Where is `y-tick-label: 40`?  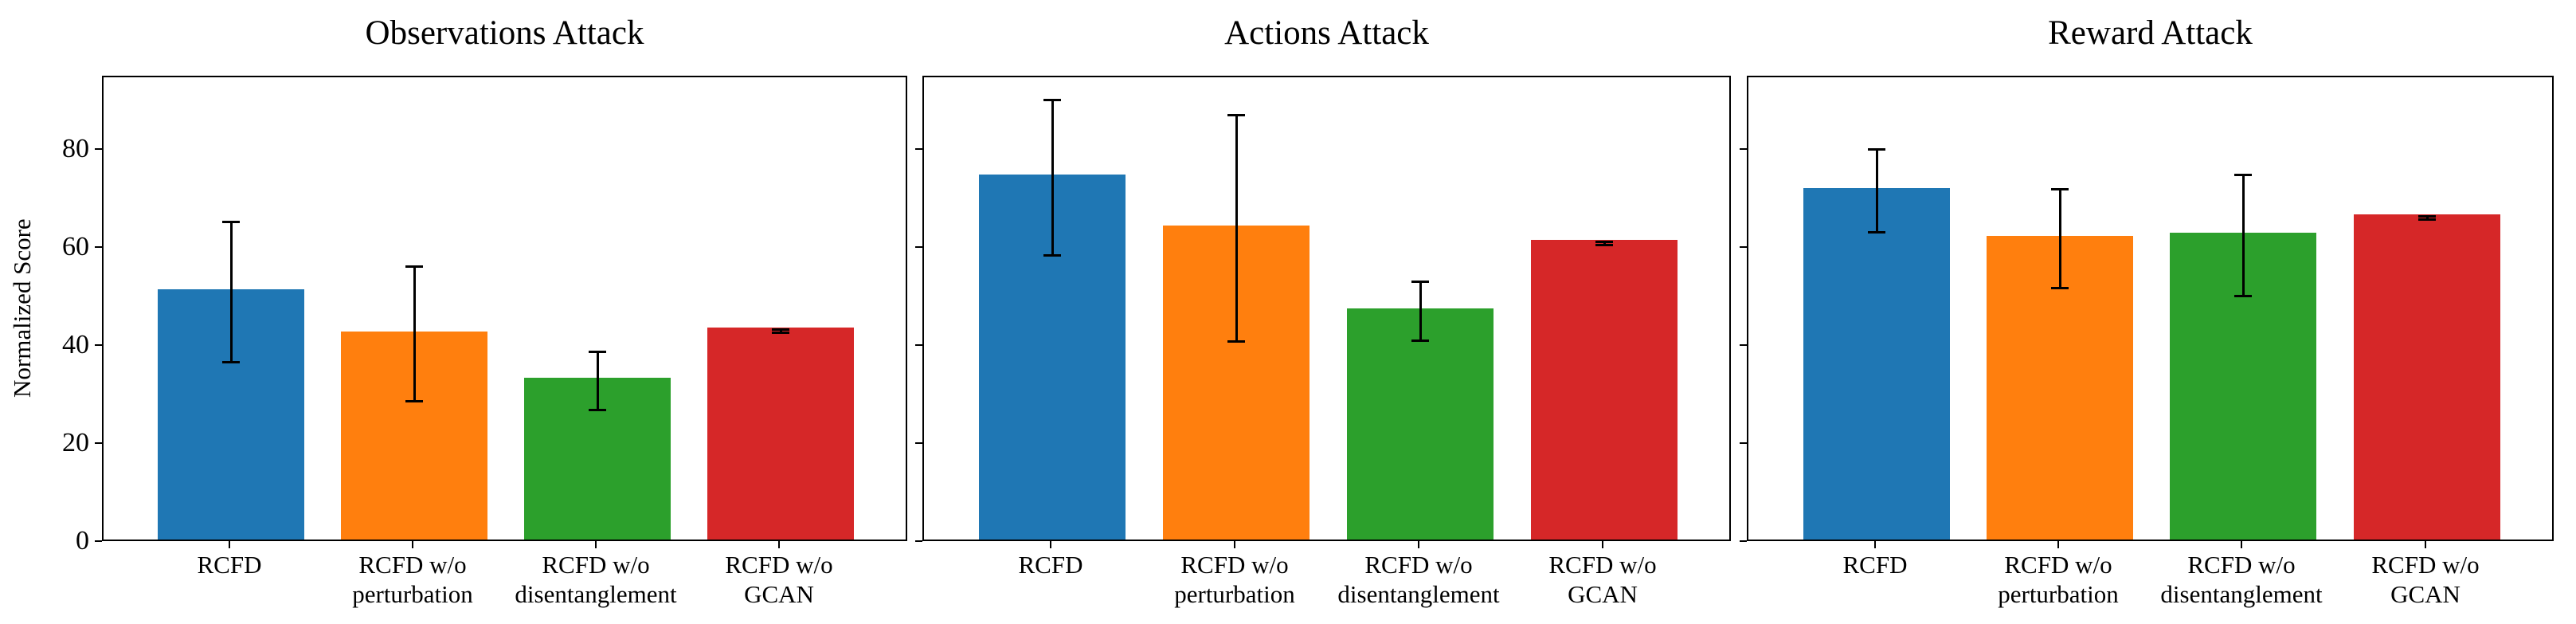 y-tick-label: 40 is located at coordinates (75, 345).